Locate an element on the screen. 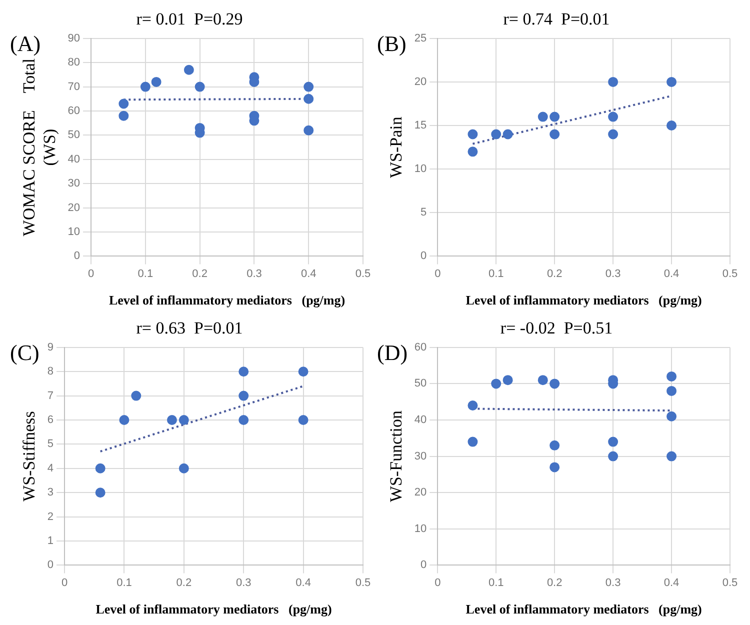 The height and width of the screenshot is (625, 750). y-tick-label: 6 is located at coordinates (50, 420).